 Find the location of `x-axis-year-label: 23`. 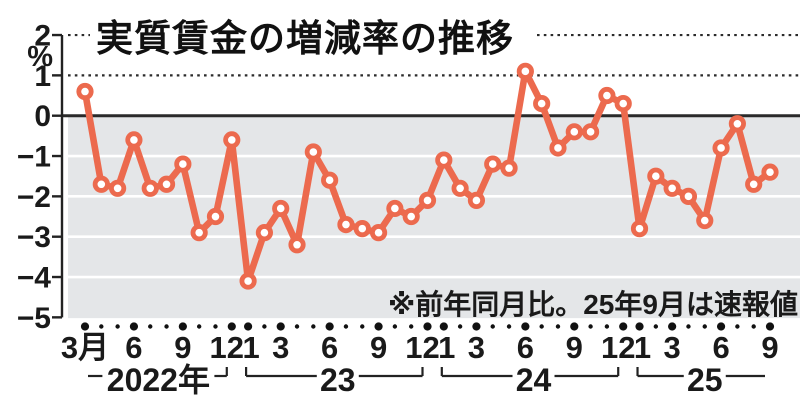

x-axis-year-label: 23 is located at coordinates (338, 380).